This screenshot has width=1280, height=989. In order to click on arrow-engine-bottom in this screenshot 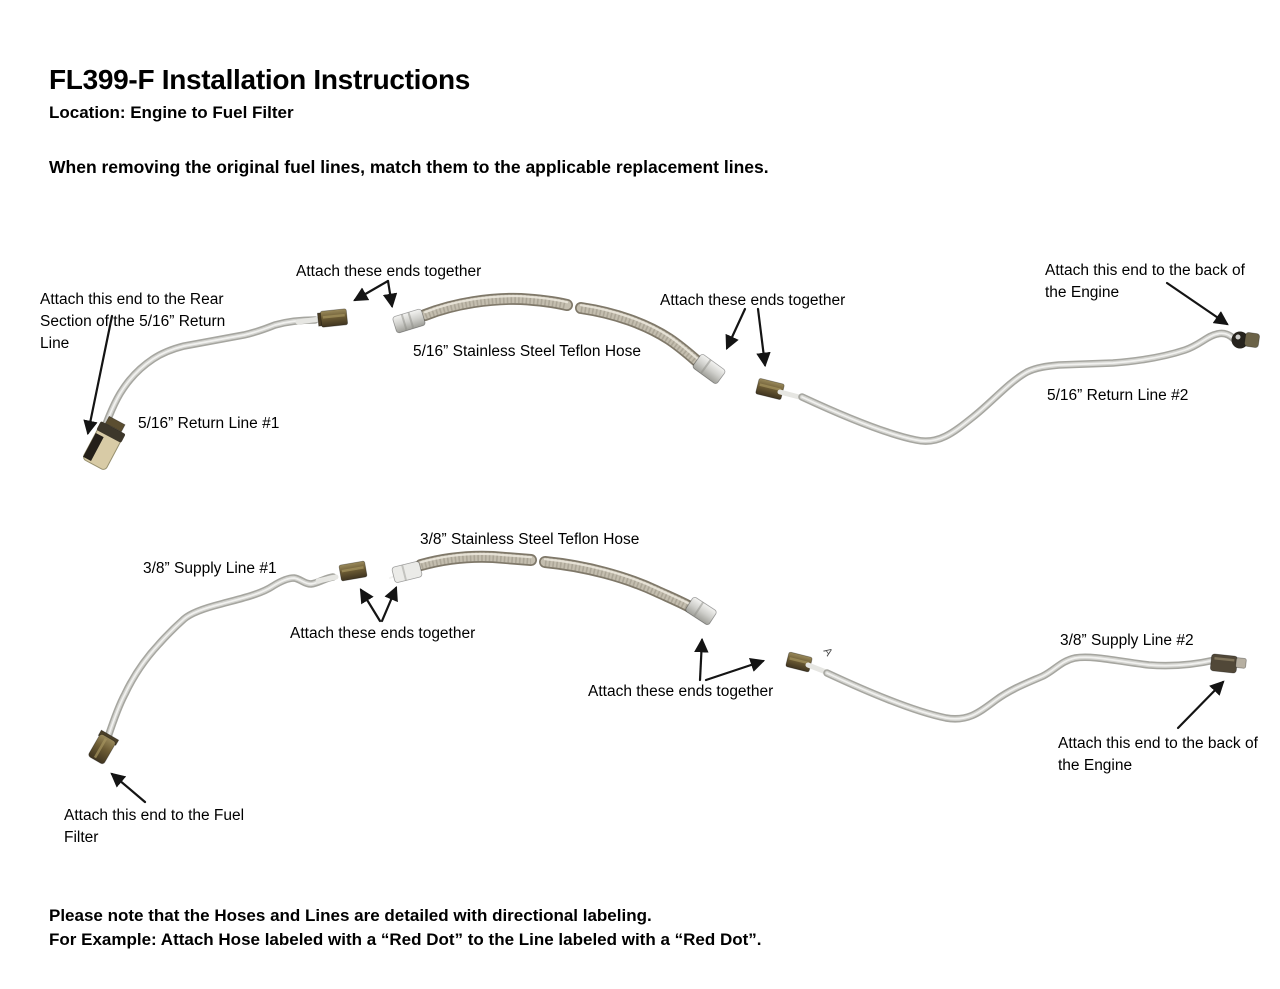, I will do `click(1200, 705)`.